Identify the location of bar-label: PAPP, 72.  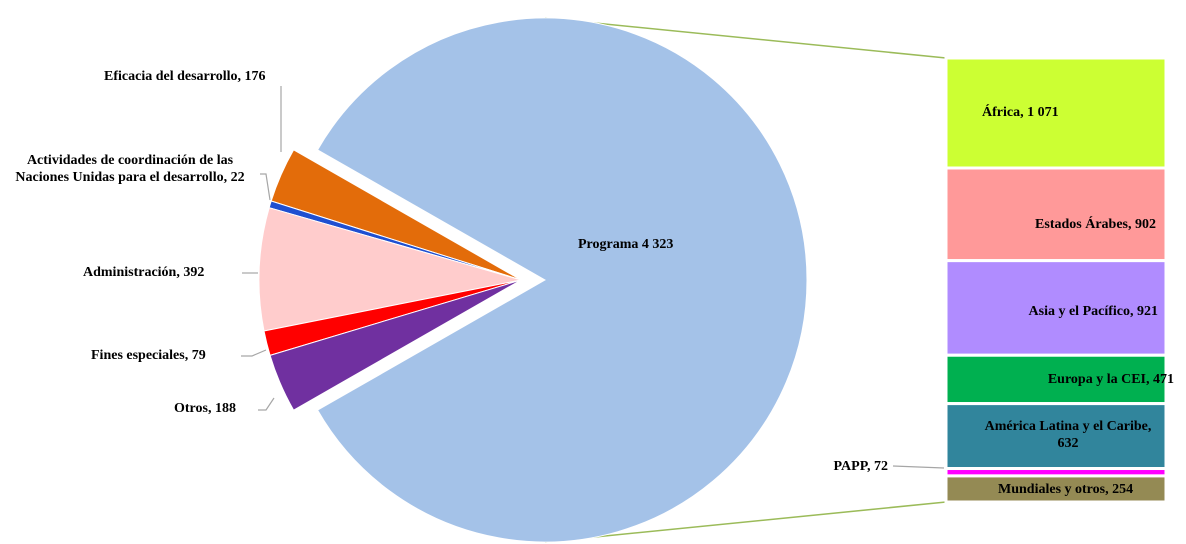
(860, 466).